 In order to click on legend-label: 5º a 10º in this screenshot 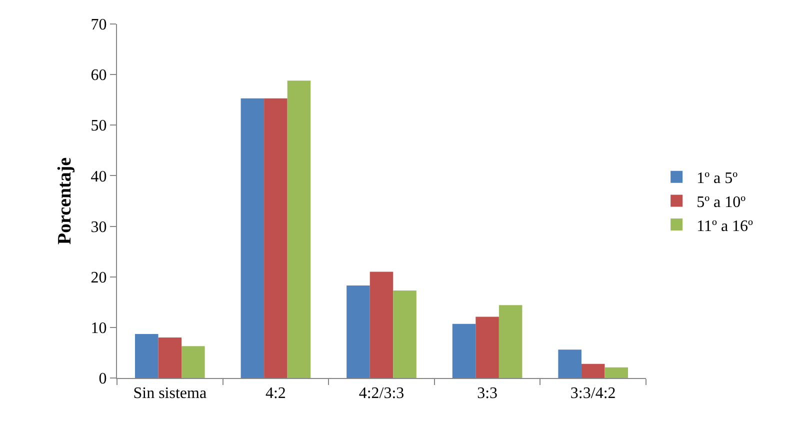, I will do `click(721, 202)`.